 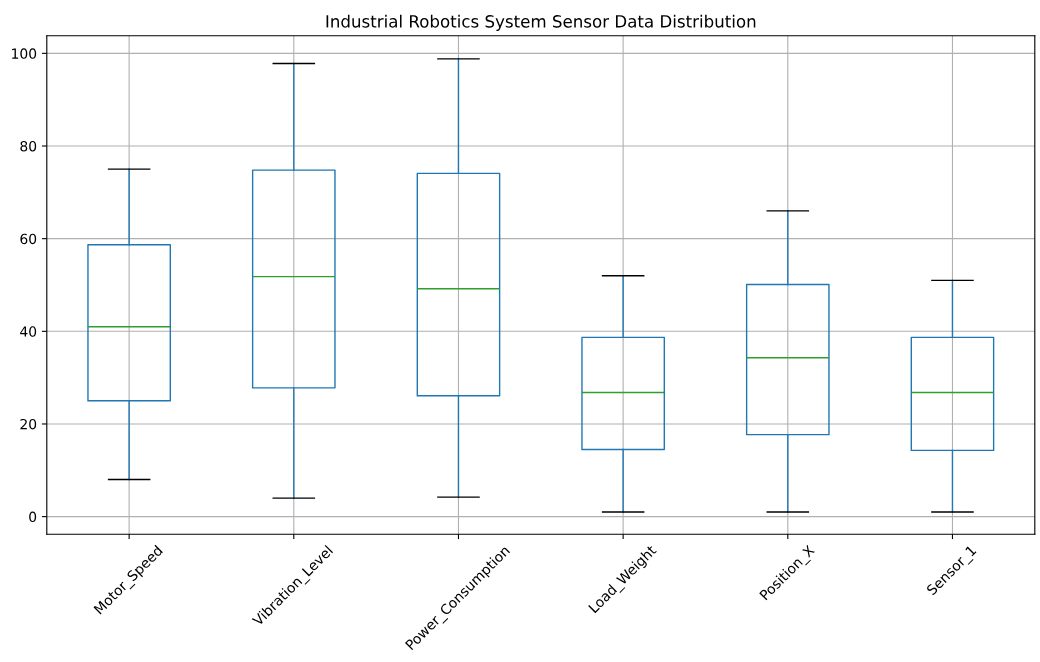 What do you see at coordinates (28, 331) in the screenshot?
I see `y-tick-label: 40` at bounding box center [28, 331].